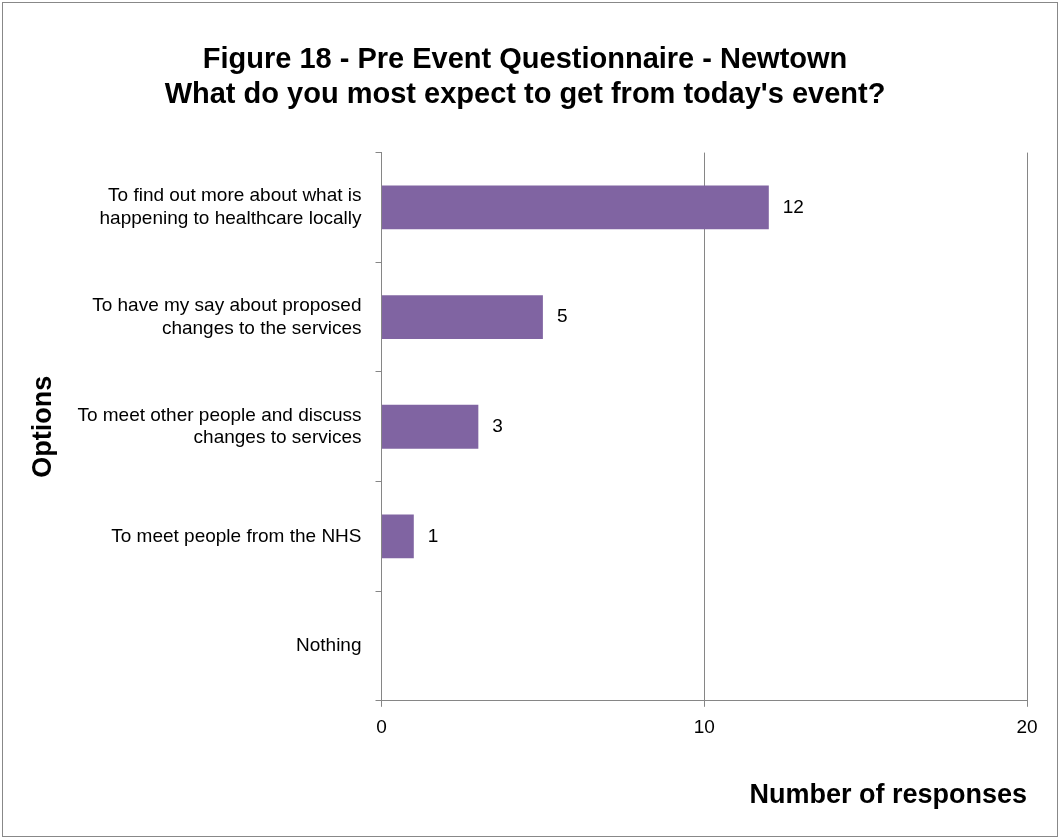 This screenshot has width=1060, height=839. Describe the element at coordinates (562, 316) in the screenshot. I see `data-label: 5` at that location.